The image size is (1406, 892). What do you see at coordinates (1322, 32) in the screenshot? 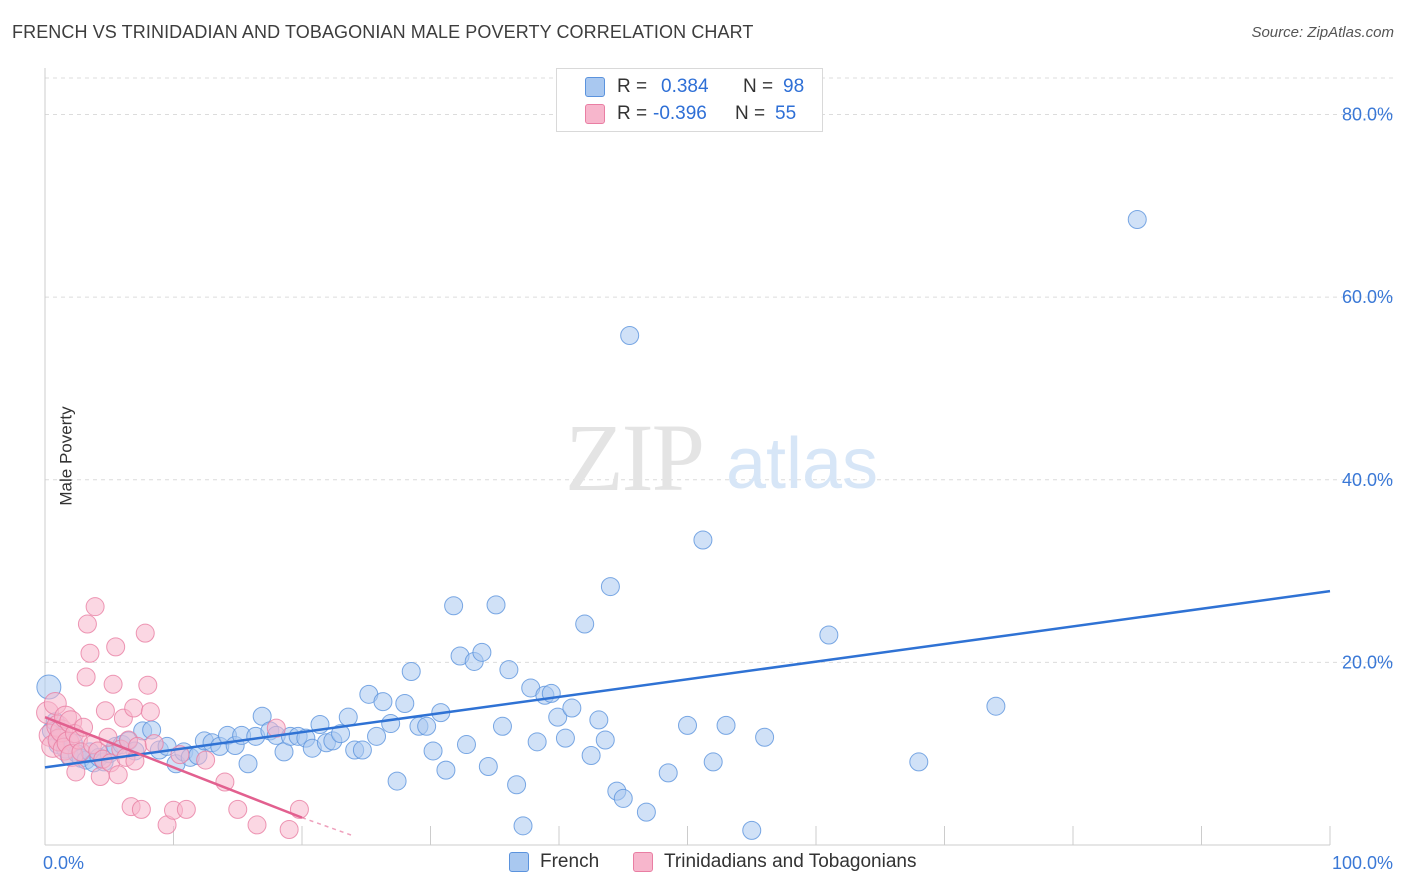
I see `source-label: Source: ZipAtlas.com` at bounding box center [1322, 32].